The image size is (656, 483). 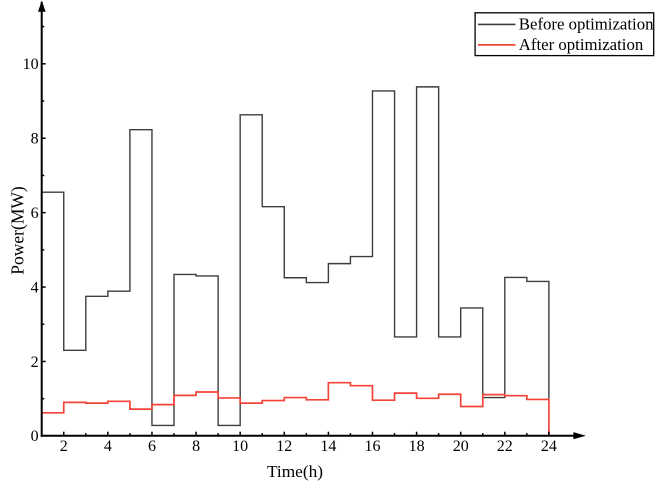 What do you see at coordinates (284, 446) in the screenshot?
I see `svg-text: 12` at bounding box center [284, 446].